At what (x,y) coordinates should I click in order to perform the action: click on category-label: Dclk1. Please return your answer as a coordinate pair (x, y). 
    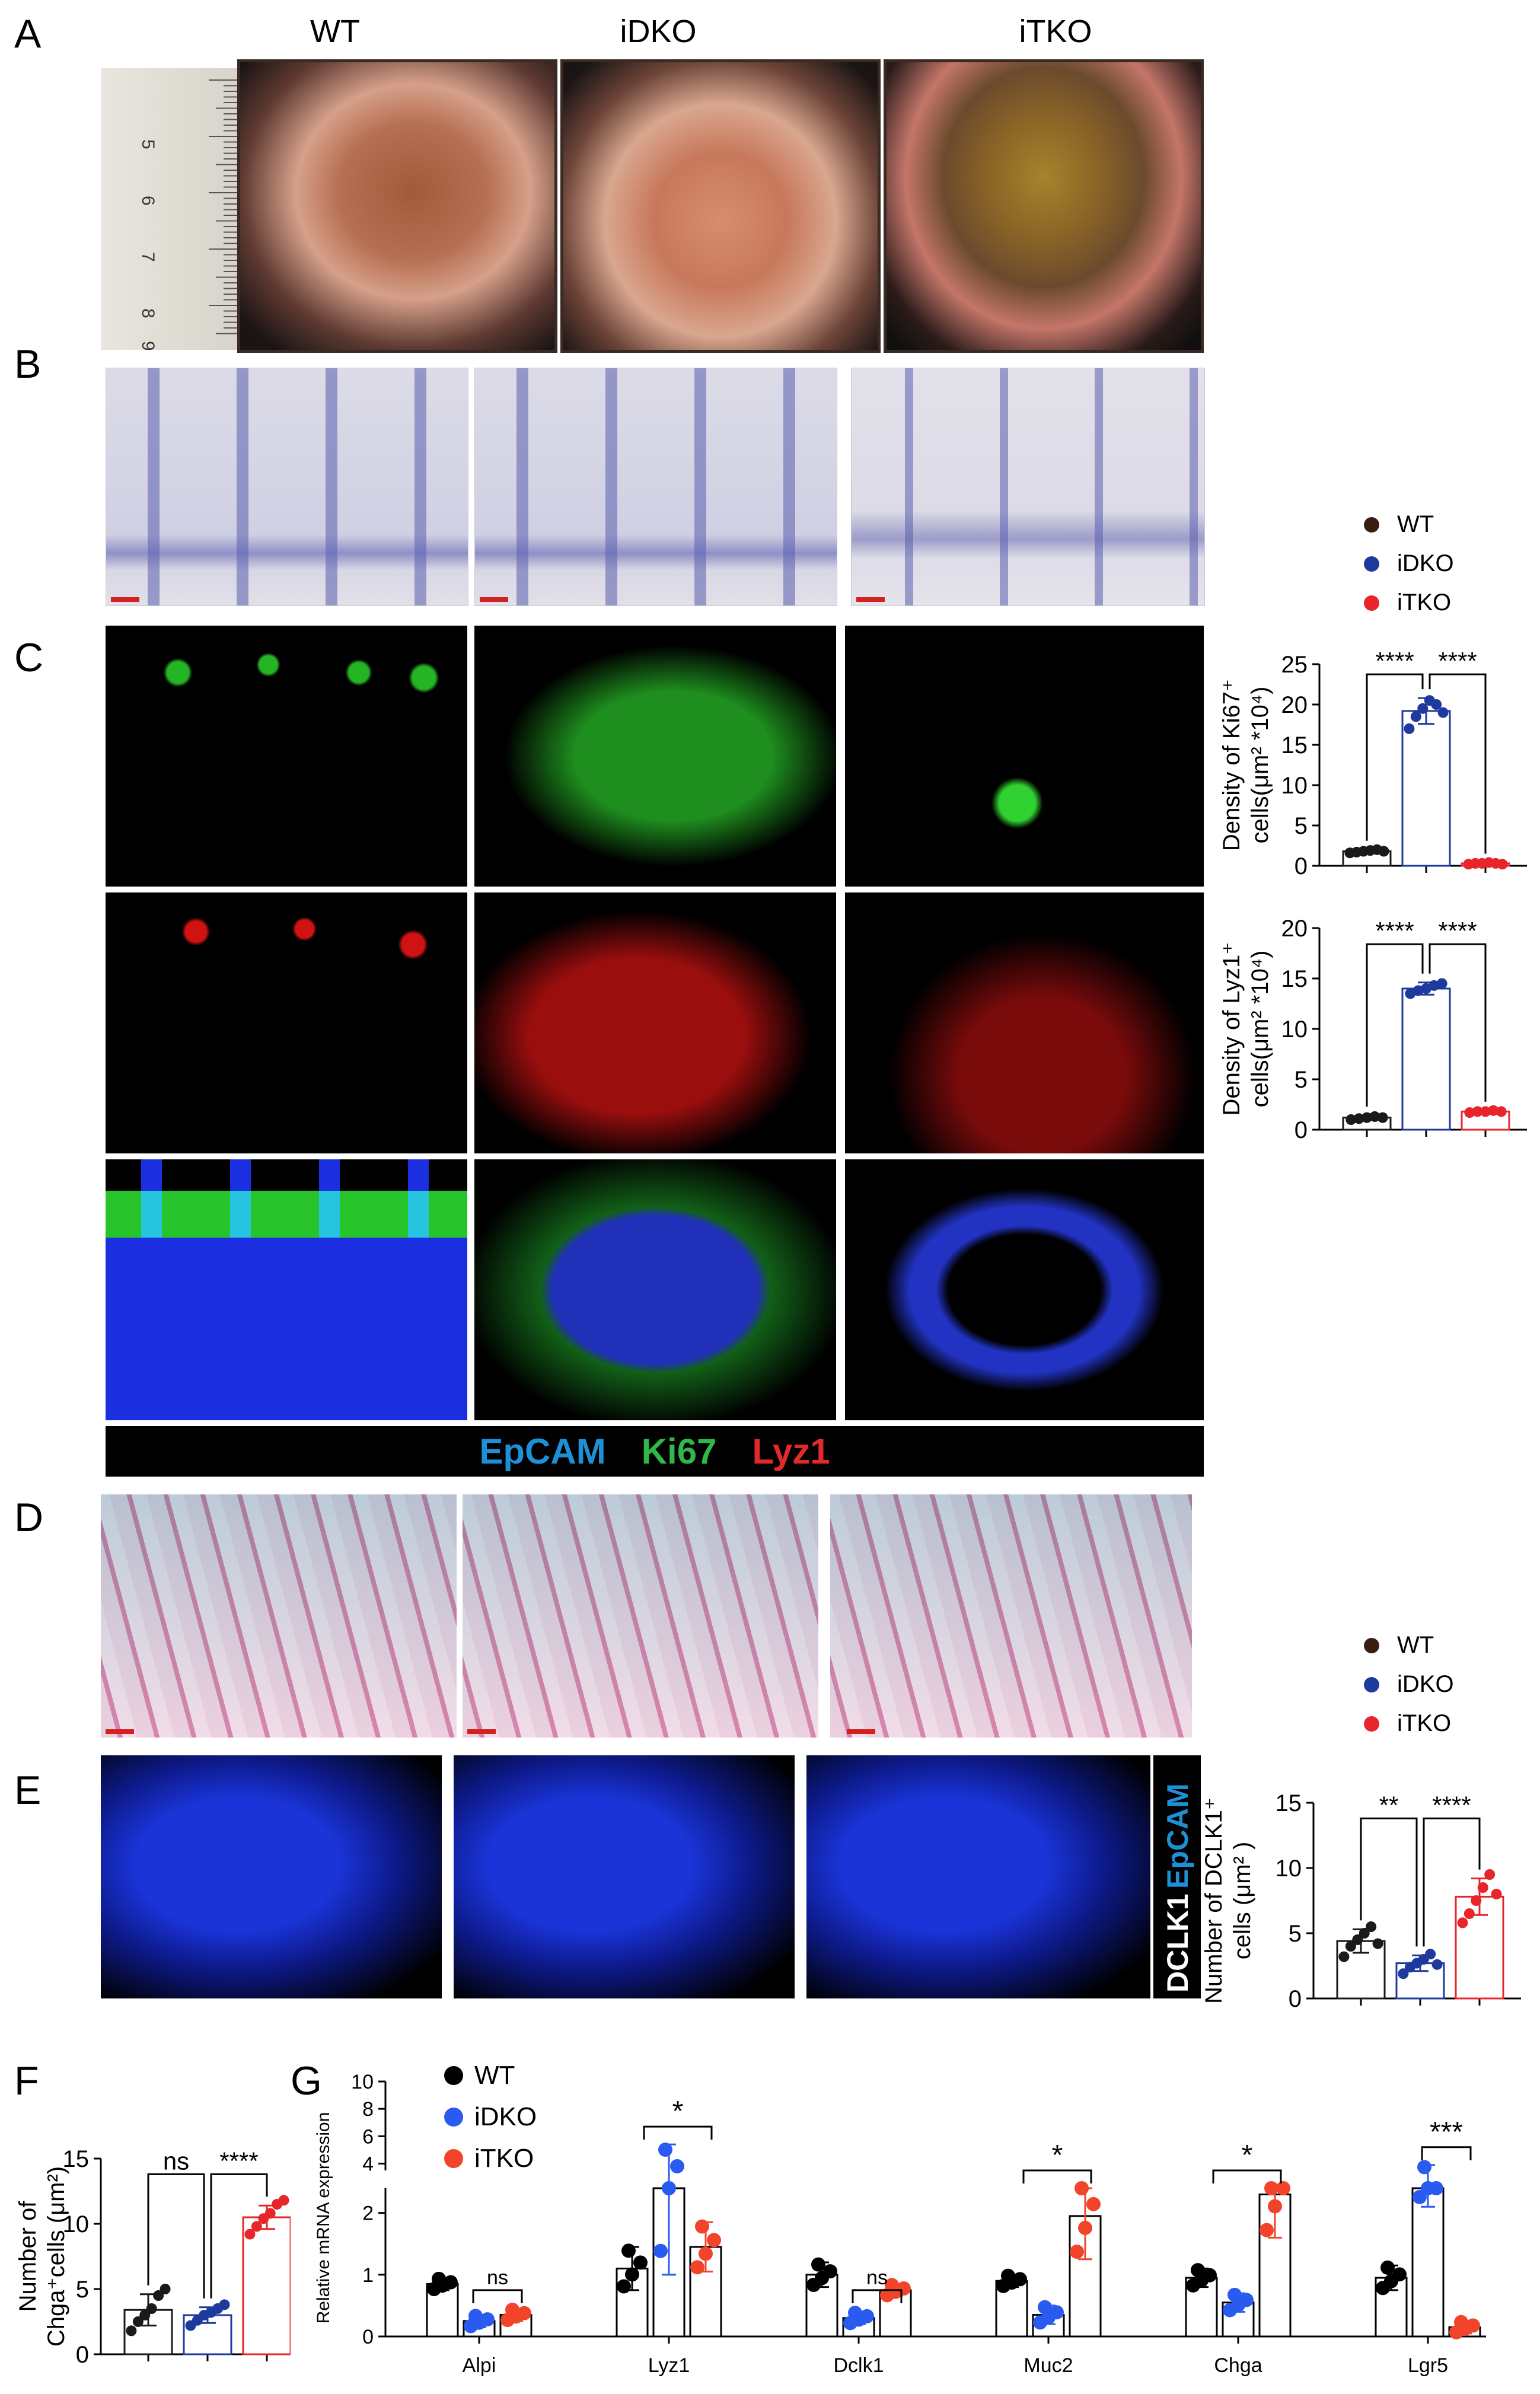
    Looking at the image, I should click on (858, 2365).